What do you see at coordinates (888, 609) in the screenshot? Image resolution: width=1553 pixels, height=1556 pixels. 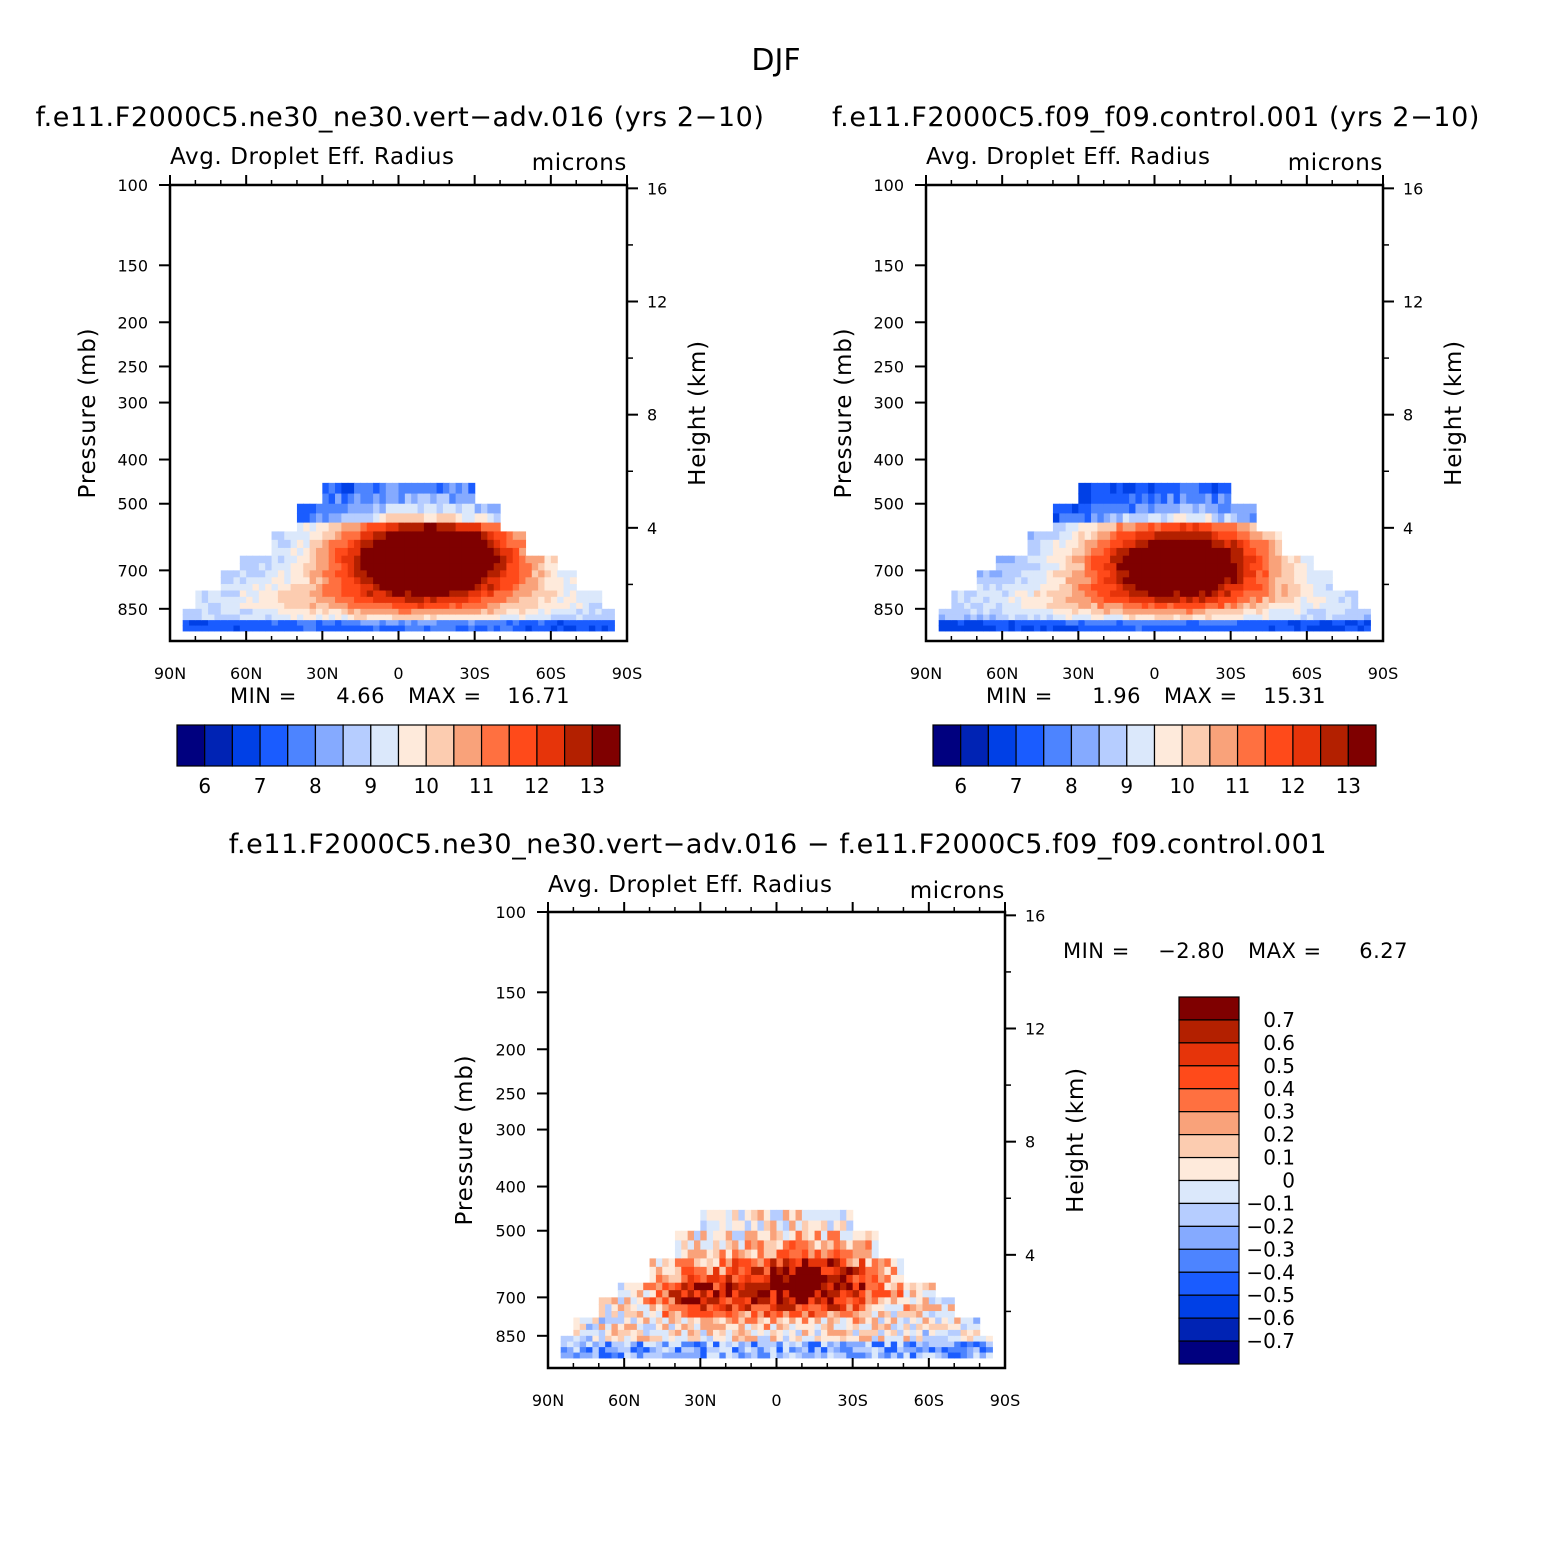 I see `y-tick-label: 850` at bounding box center [888, 609].